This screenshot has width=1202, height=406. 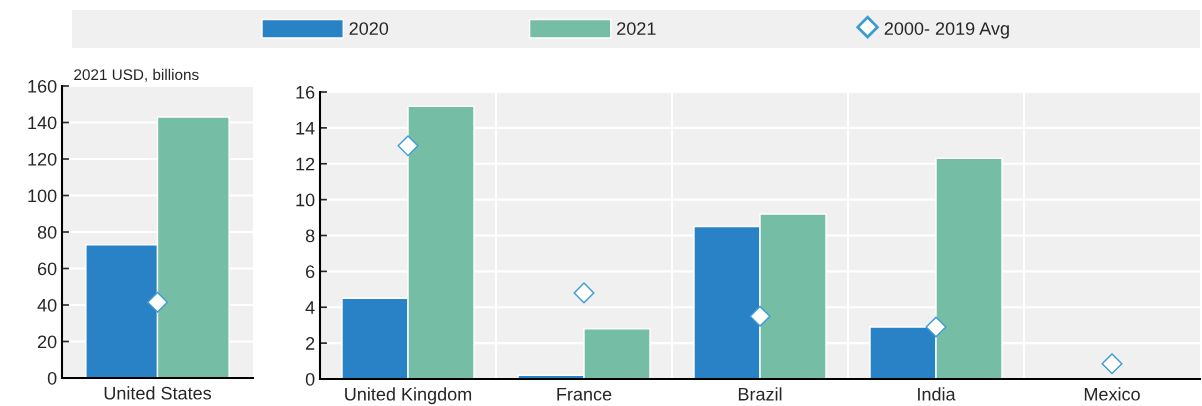 What do you see at coordinates (937, 394) in the screenshot?
I see `x-tick-label: India` at bounding box center [937, 394].